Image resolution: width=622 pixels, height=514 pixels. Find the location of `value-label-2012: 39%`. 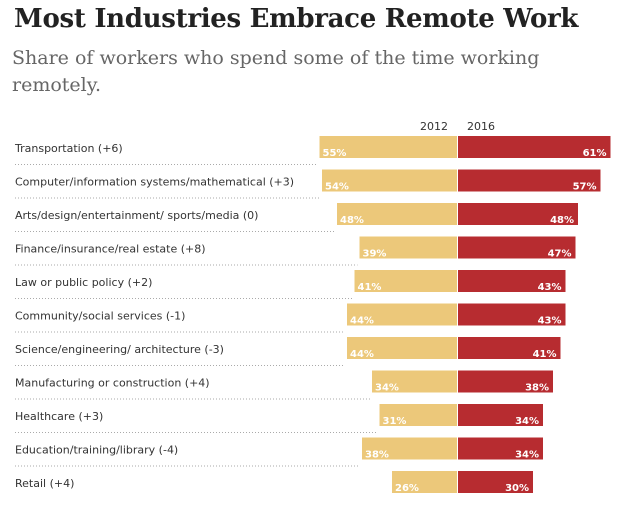

value-label-2012: 39% is located at coordinates (375, 254).